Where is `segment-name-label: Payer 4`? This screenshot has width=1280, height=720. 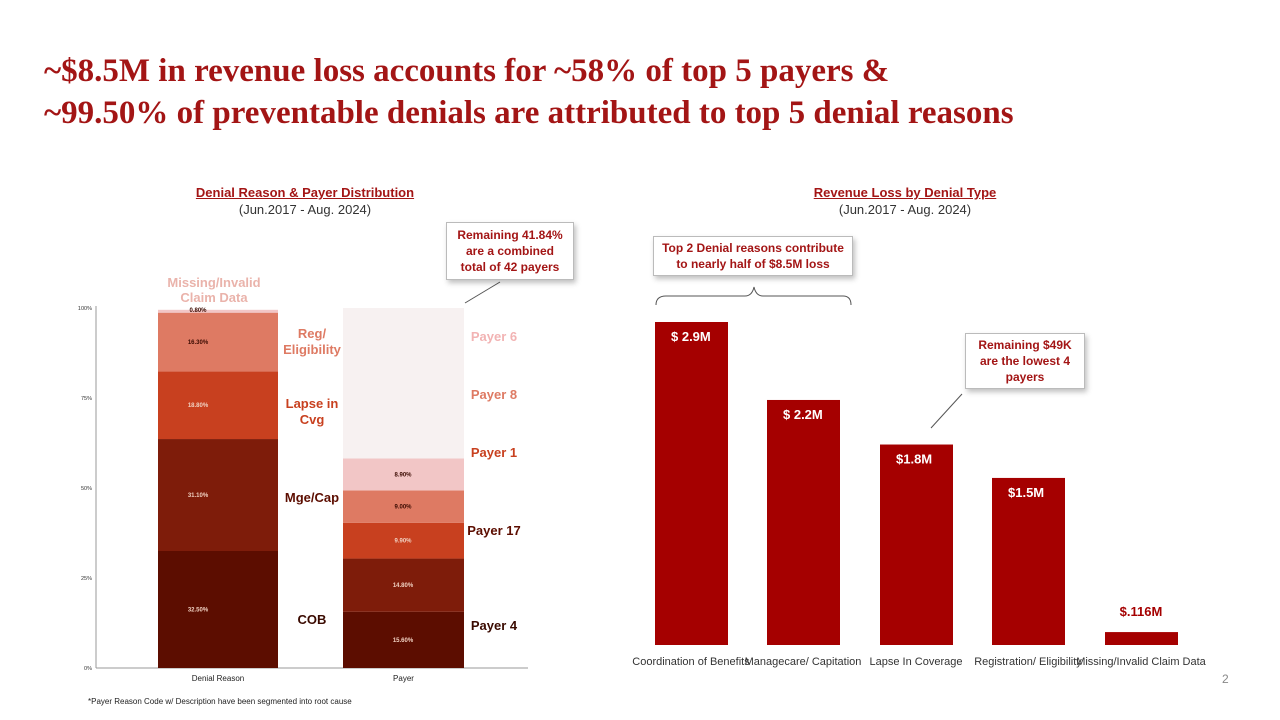
segment-name-label: Payer 4 is located at coordinates (494, 625).